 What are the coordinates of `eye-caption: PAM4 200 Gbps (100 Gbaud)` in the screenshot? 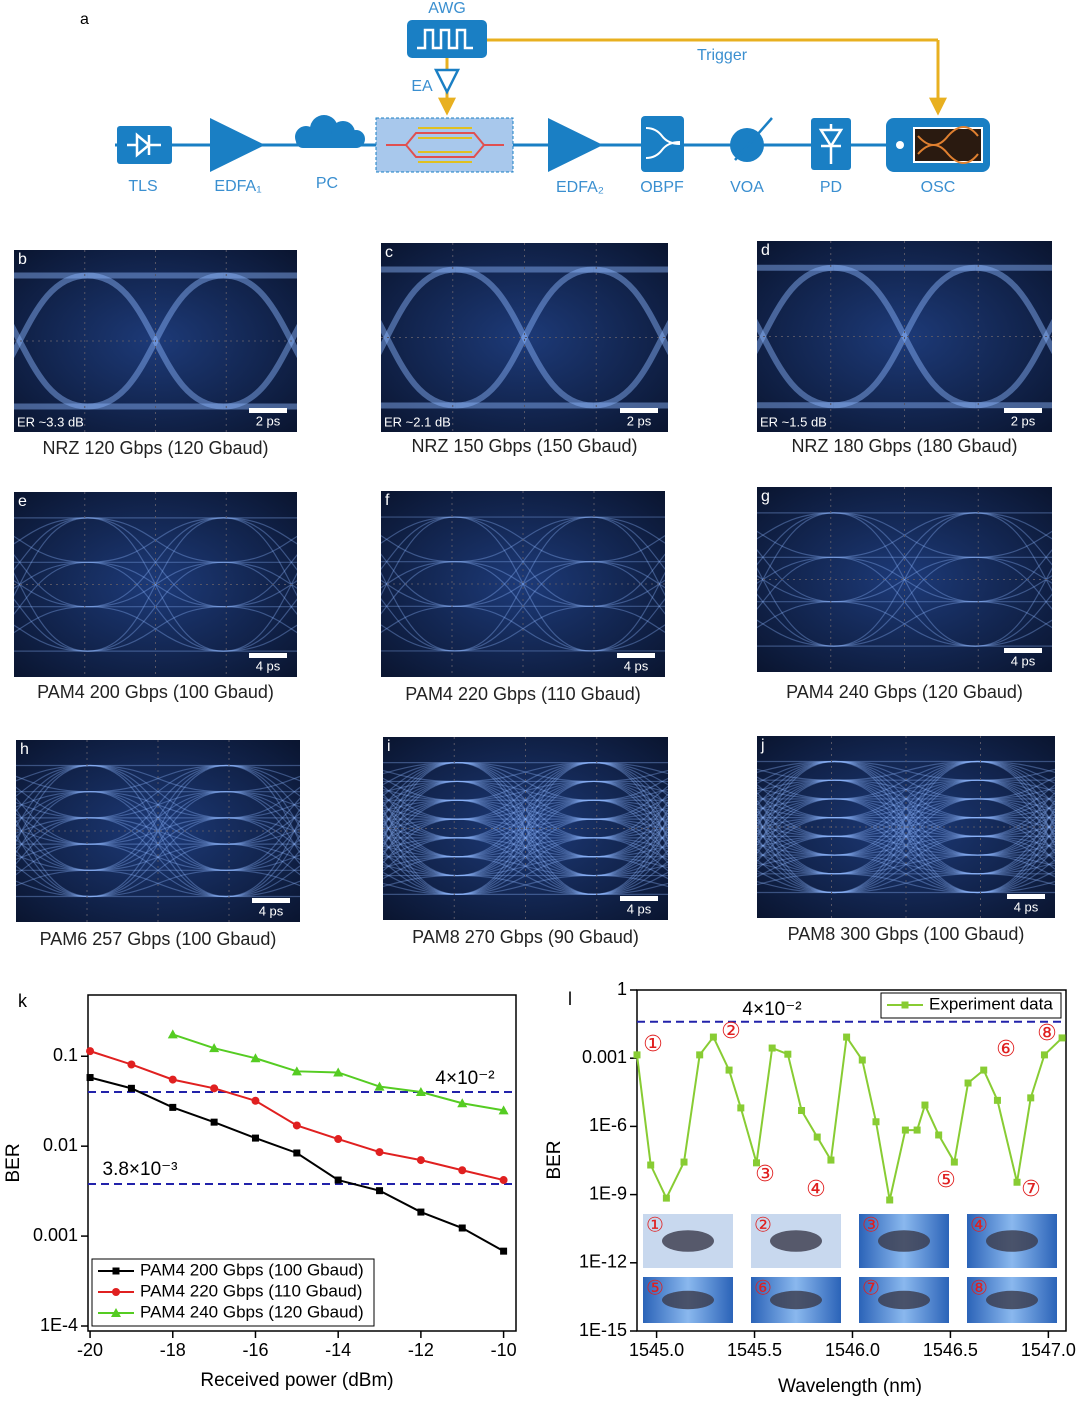 It's located at (155, 692).